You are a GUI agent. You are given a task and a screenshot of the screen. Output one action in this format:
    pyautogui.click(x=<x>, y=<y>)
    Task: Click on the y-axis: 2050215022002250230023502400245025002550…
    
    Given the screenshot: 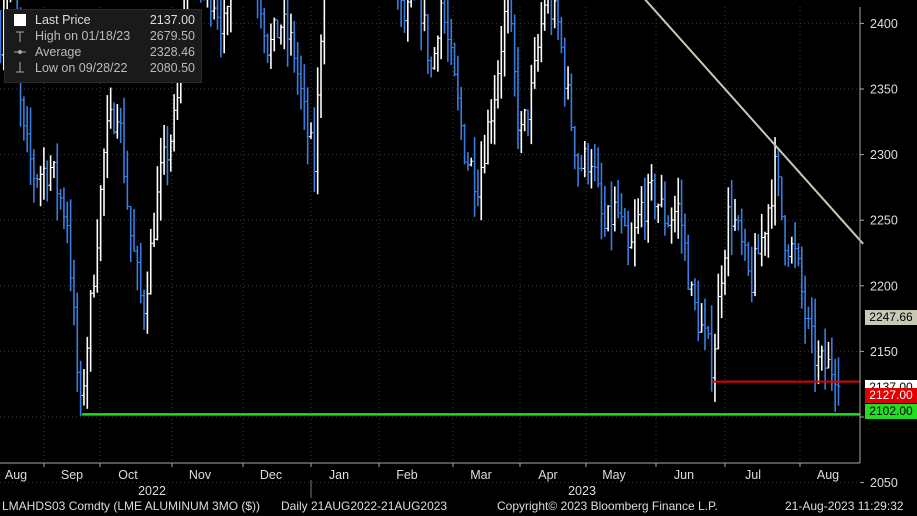 What is the action you would take?
    pyautogui.click(x=878, y=248)
    